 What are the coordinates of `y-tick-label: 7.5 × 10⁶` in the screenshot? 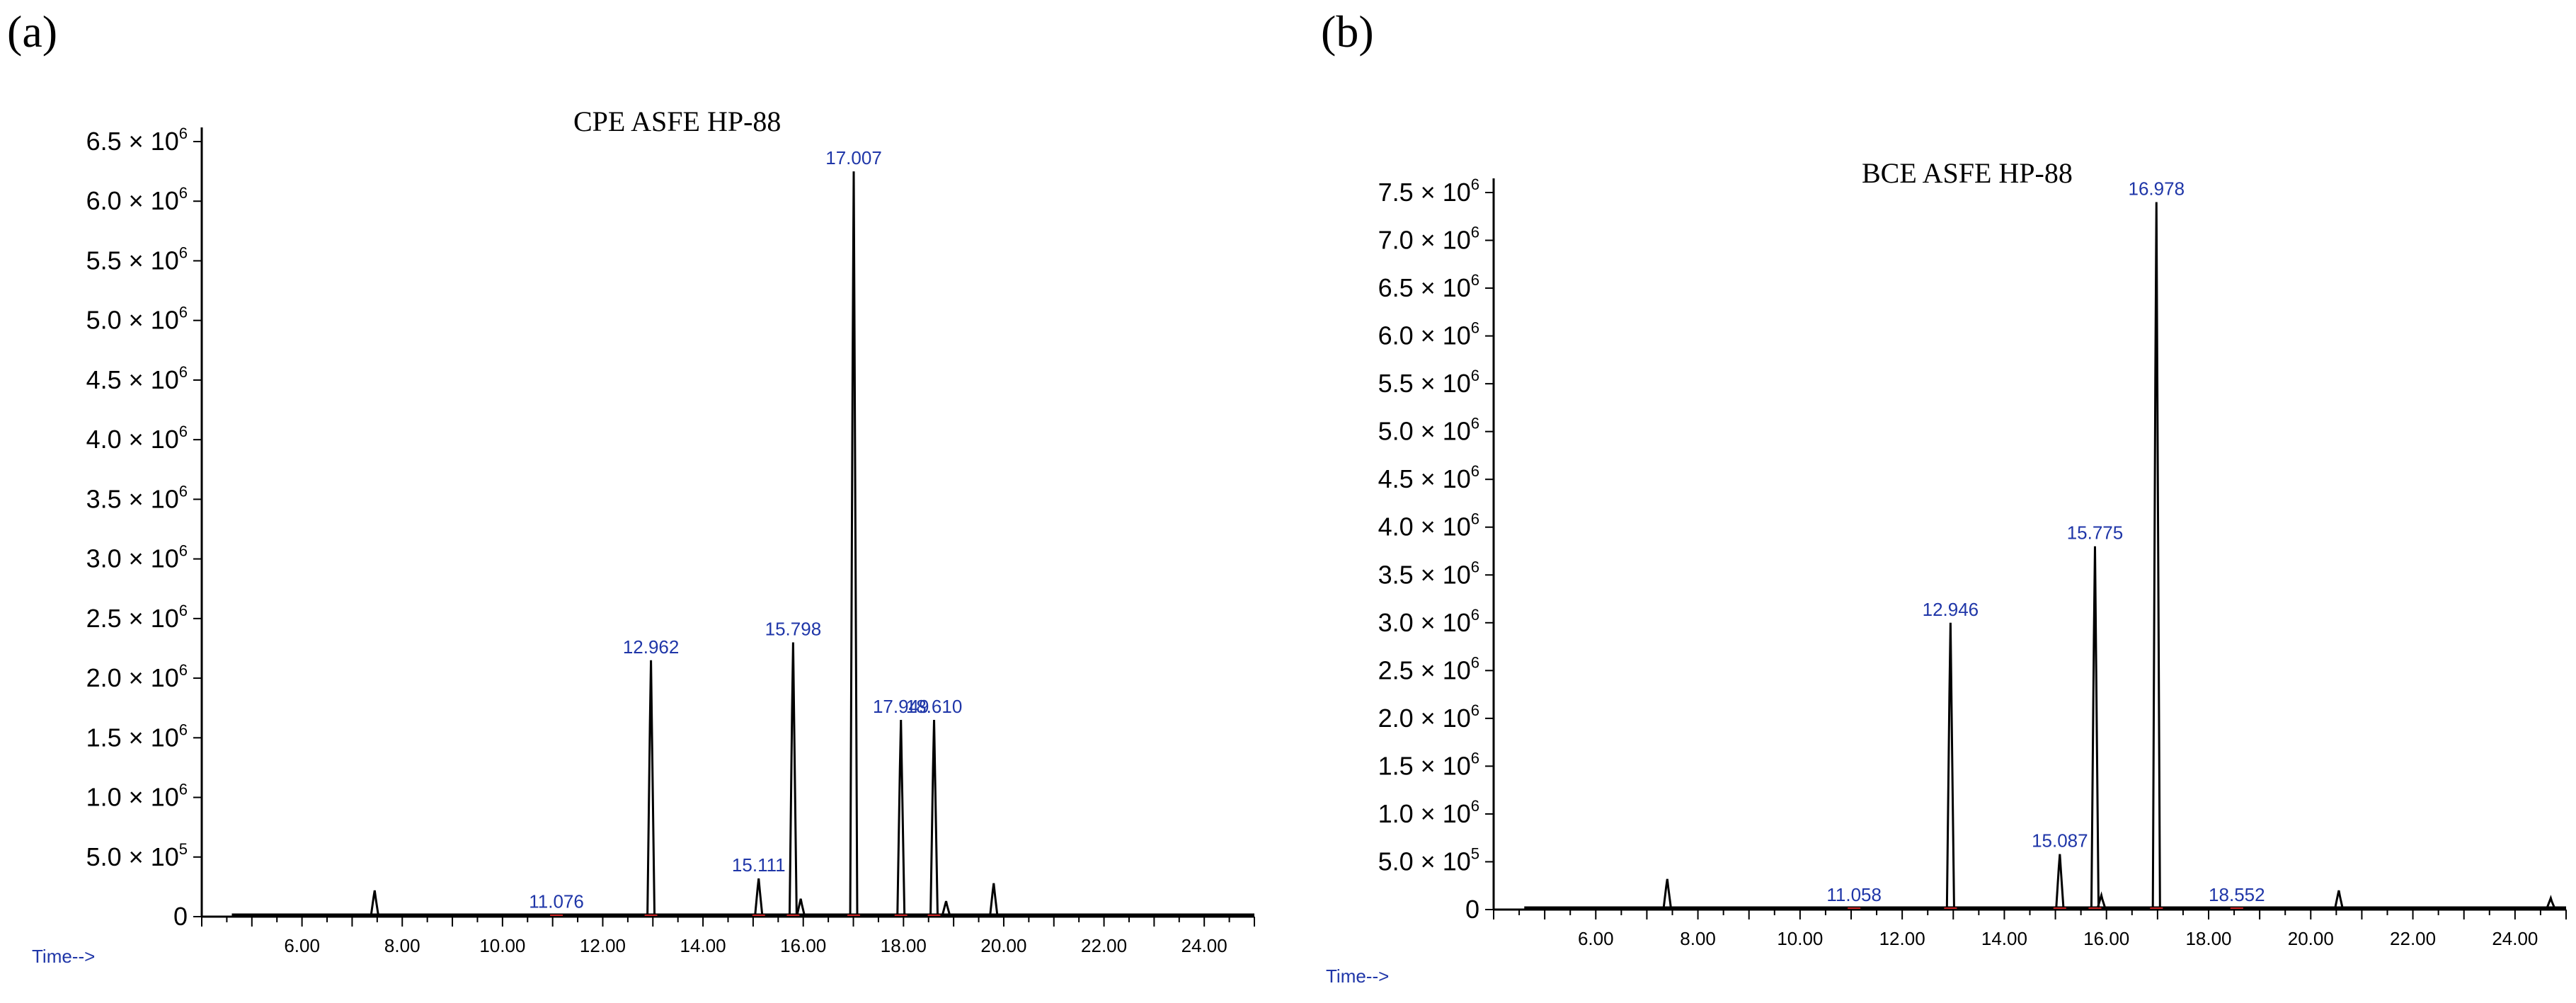 It's located at (1428, 191).